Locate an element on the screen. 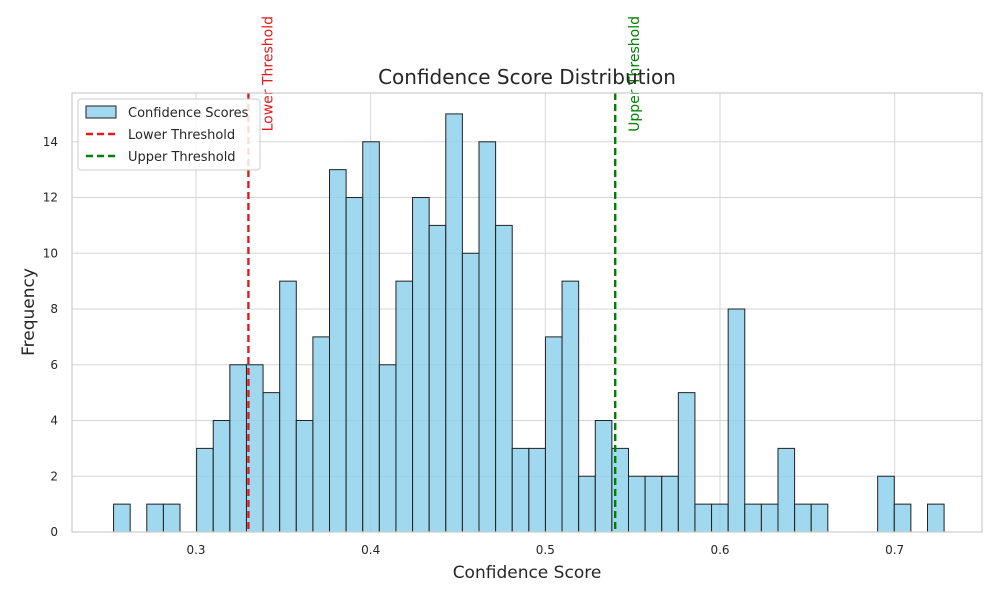 This screenshot has width=1000, height=600. x-tick-label: 0.7 is located at coordinates (894, 550).